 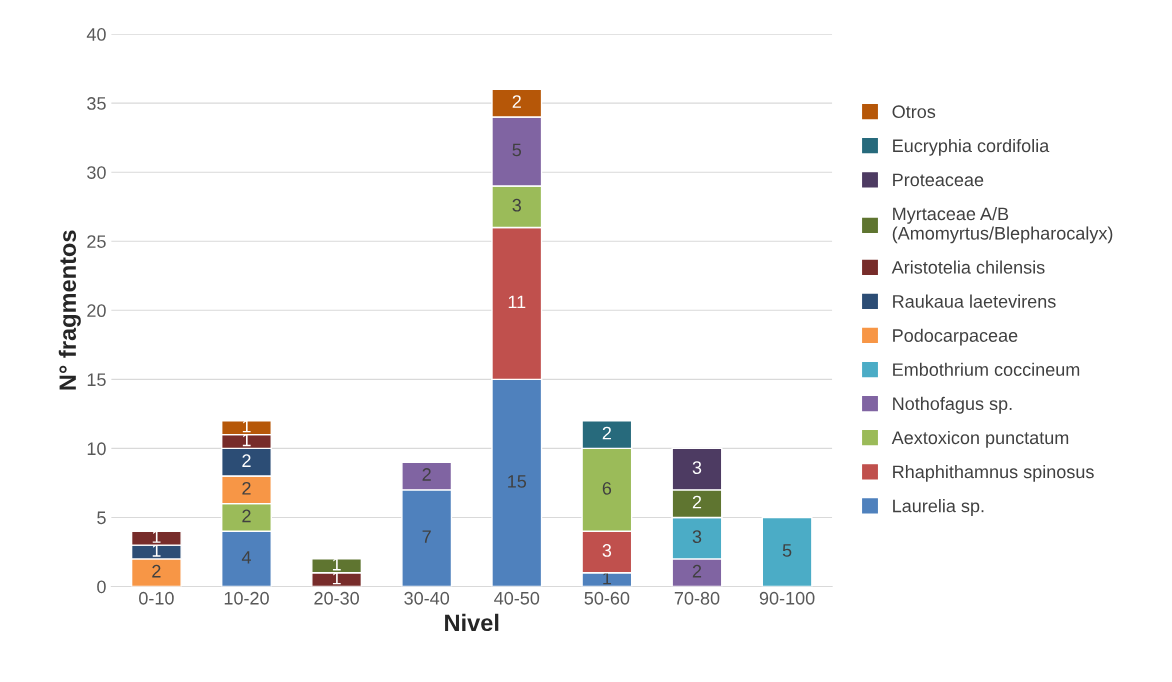 What do you see at coordinates (472, 622) in the screenshot?
I see `x-axis-title: Nivel` at bounding box center [472, 622].